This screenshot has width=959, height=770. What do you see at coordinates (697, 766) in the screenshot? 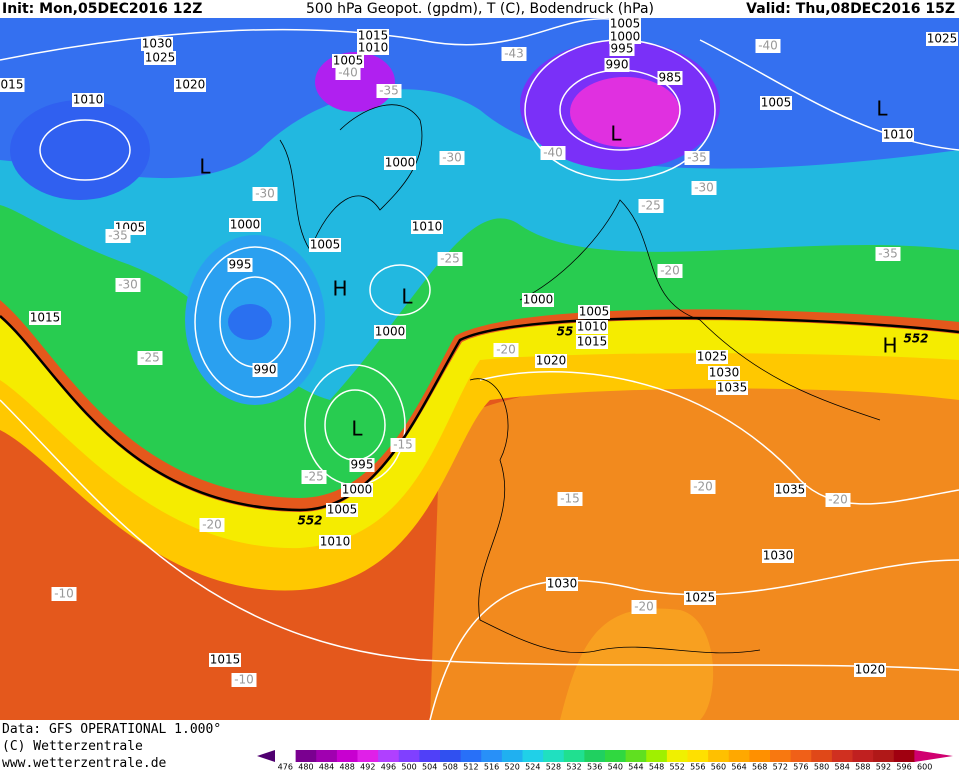
I see `colorbar-label: 556` at bounding box center [697, 766].